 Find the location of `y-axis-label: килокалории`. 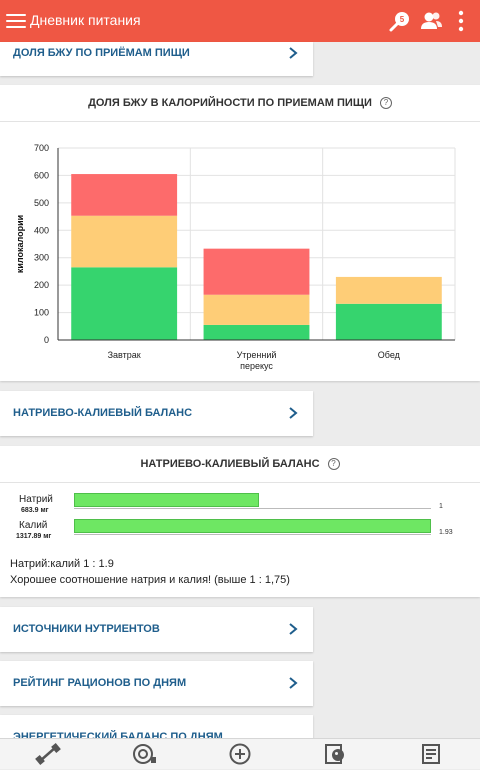

y-axis-label: килокалории is located at coordinates (20, 244).